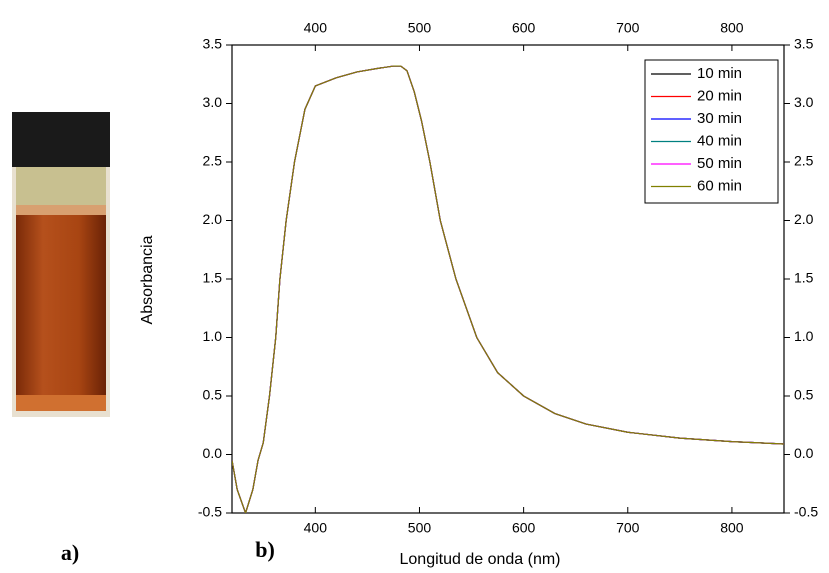 The image size is (829, 573). I want to click on legend-box, so click(711, 131).